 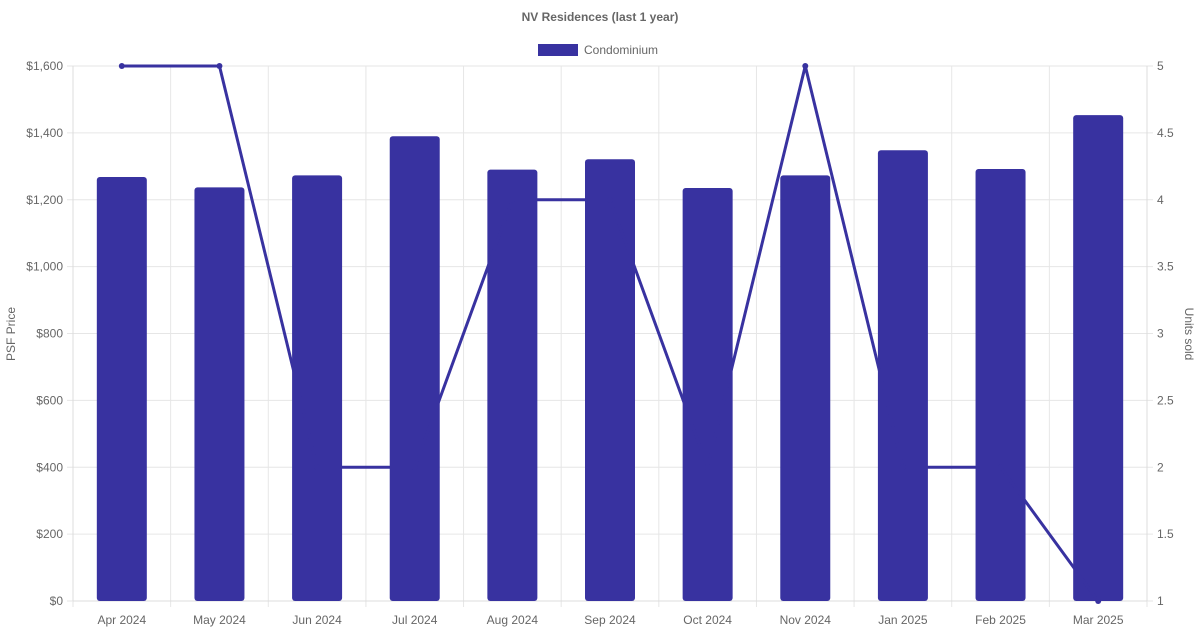 What do you see at coordinates (44, 200) in the screenshot?
I see `y-tick-label: $1,200` at bounding box center [44, 200].